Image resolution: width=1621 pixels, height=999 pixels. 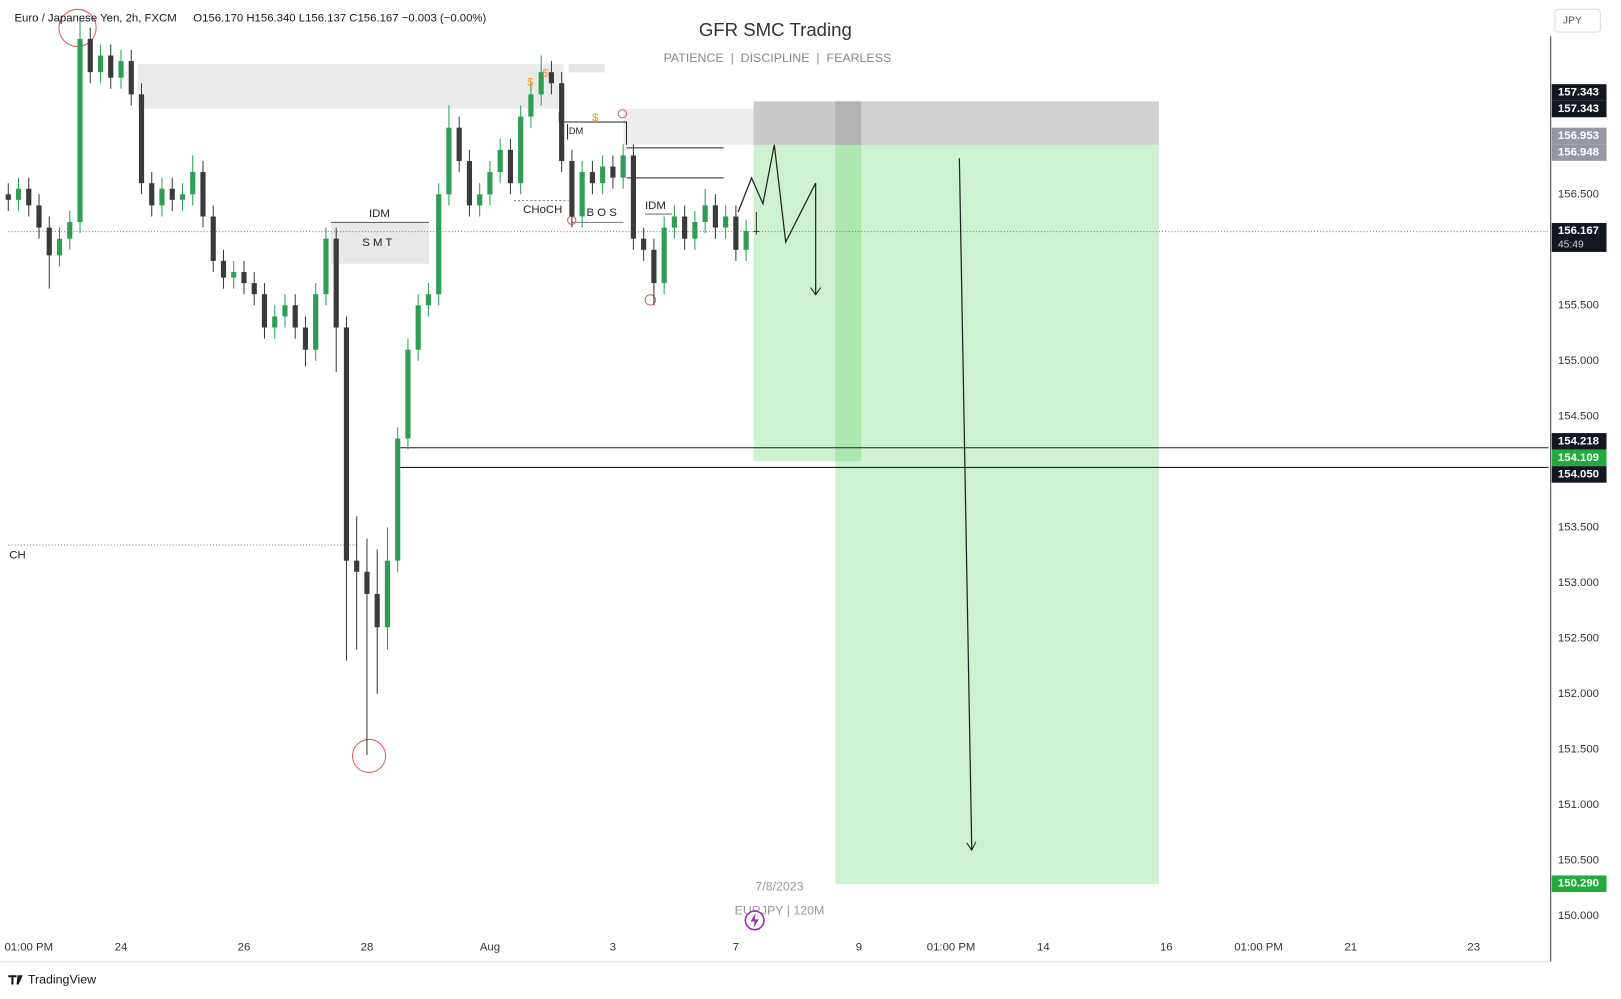 What do you see at coordinates (1578, 416) in the screenshot?
I see `y-tick-label: 154.500` at bounding box center [1578, 416].